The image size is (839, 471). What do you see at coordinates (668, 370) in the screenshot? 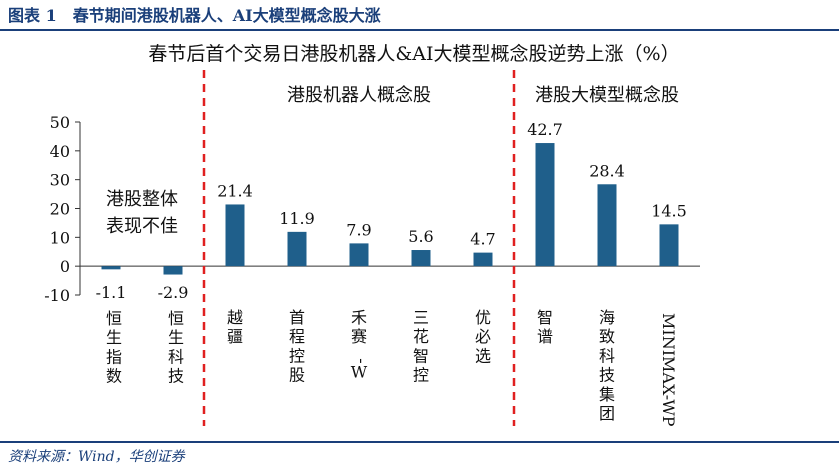
I see `category-label: MINIMAX-WP` at bounding box center [668, 370].